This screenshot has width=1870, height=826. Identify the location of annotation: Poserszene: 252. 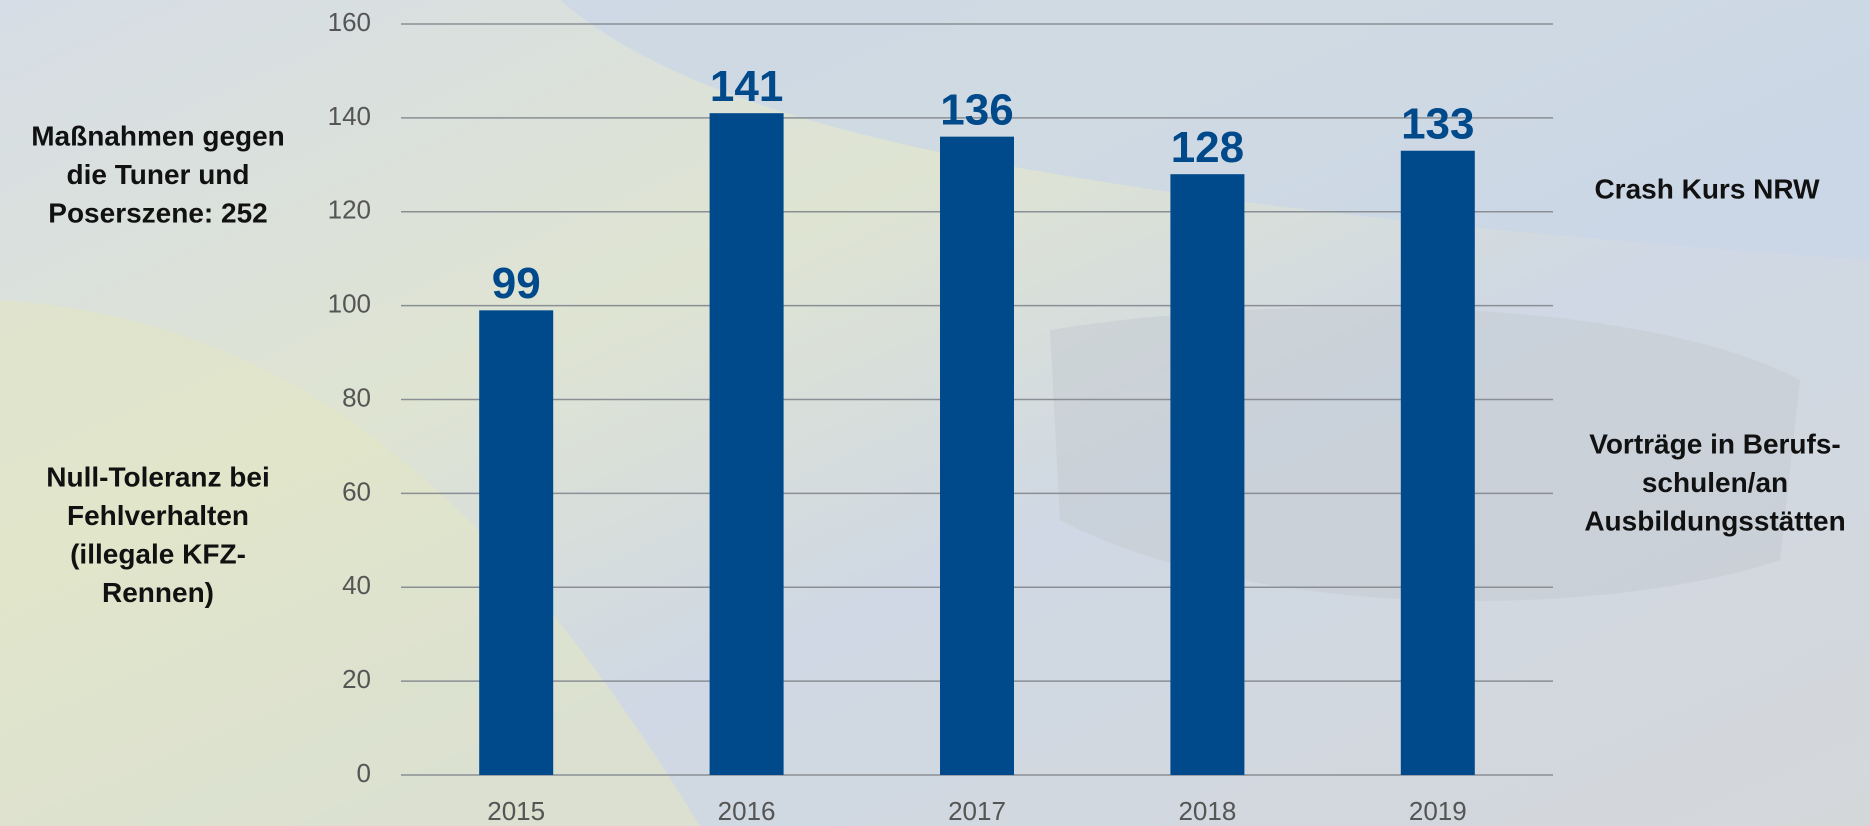
(157, 212).